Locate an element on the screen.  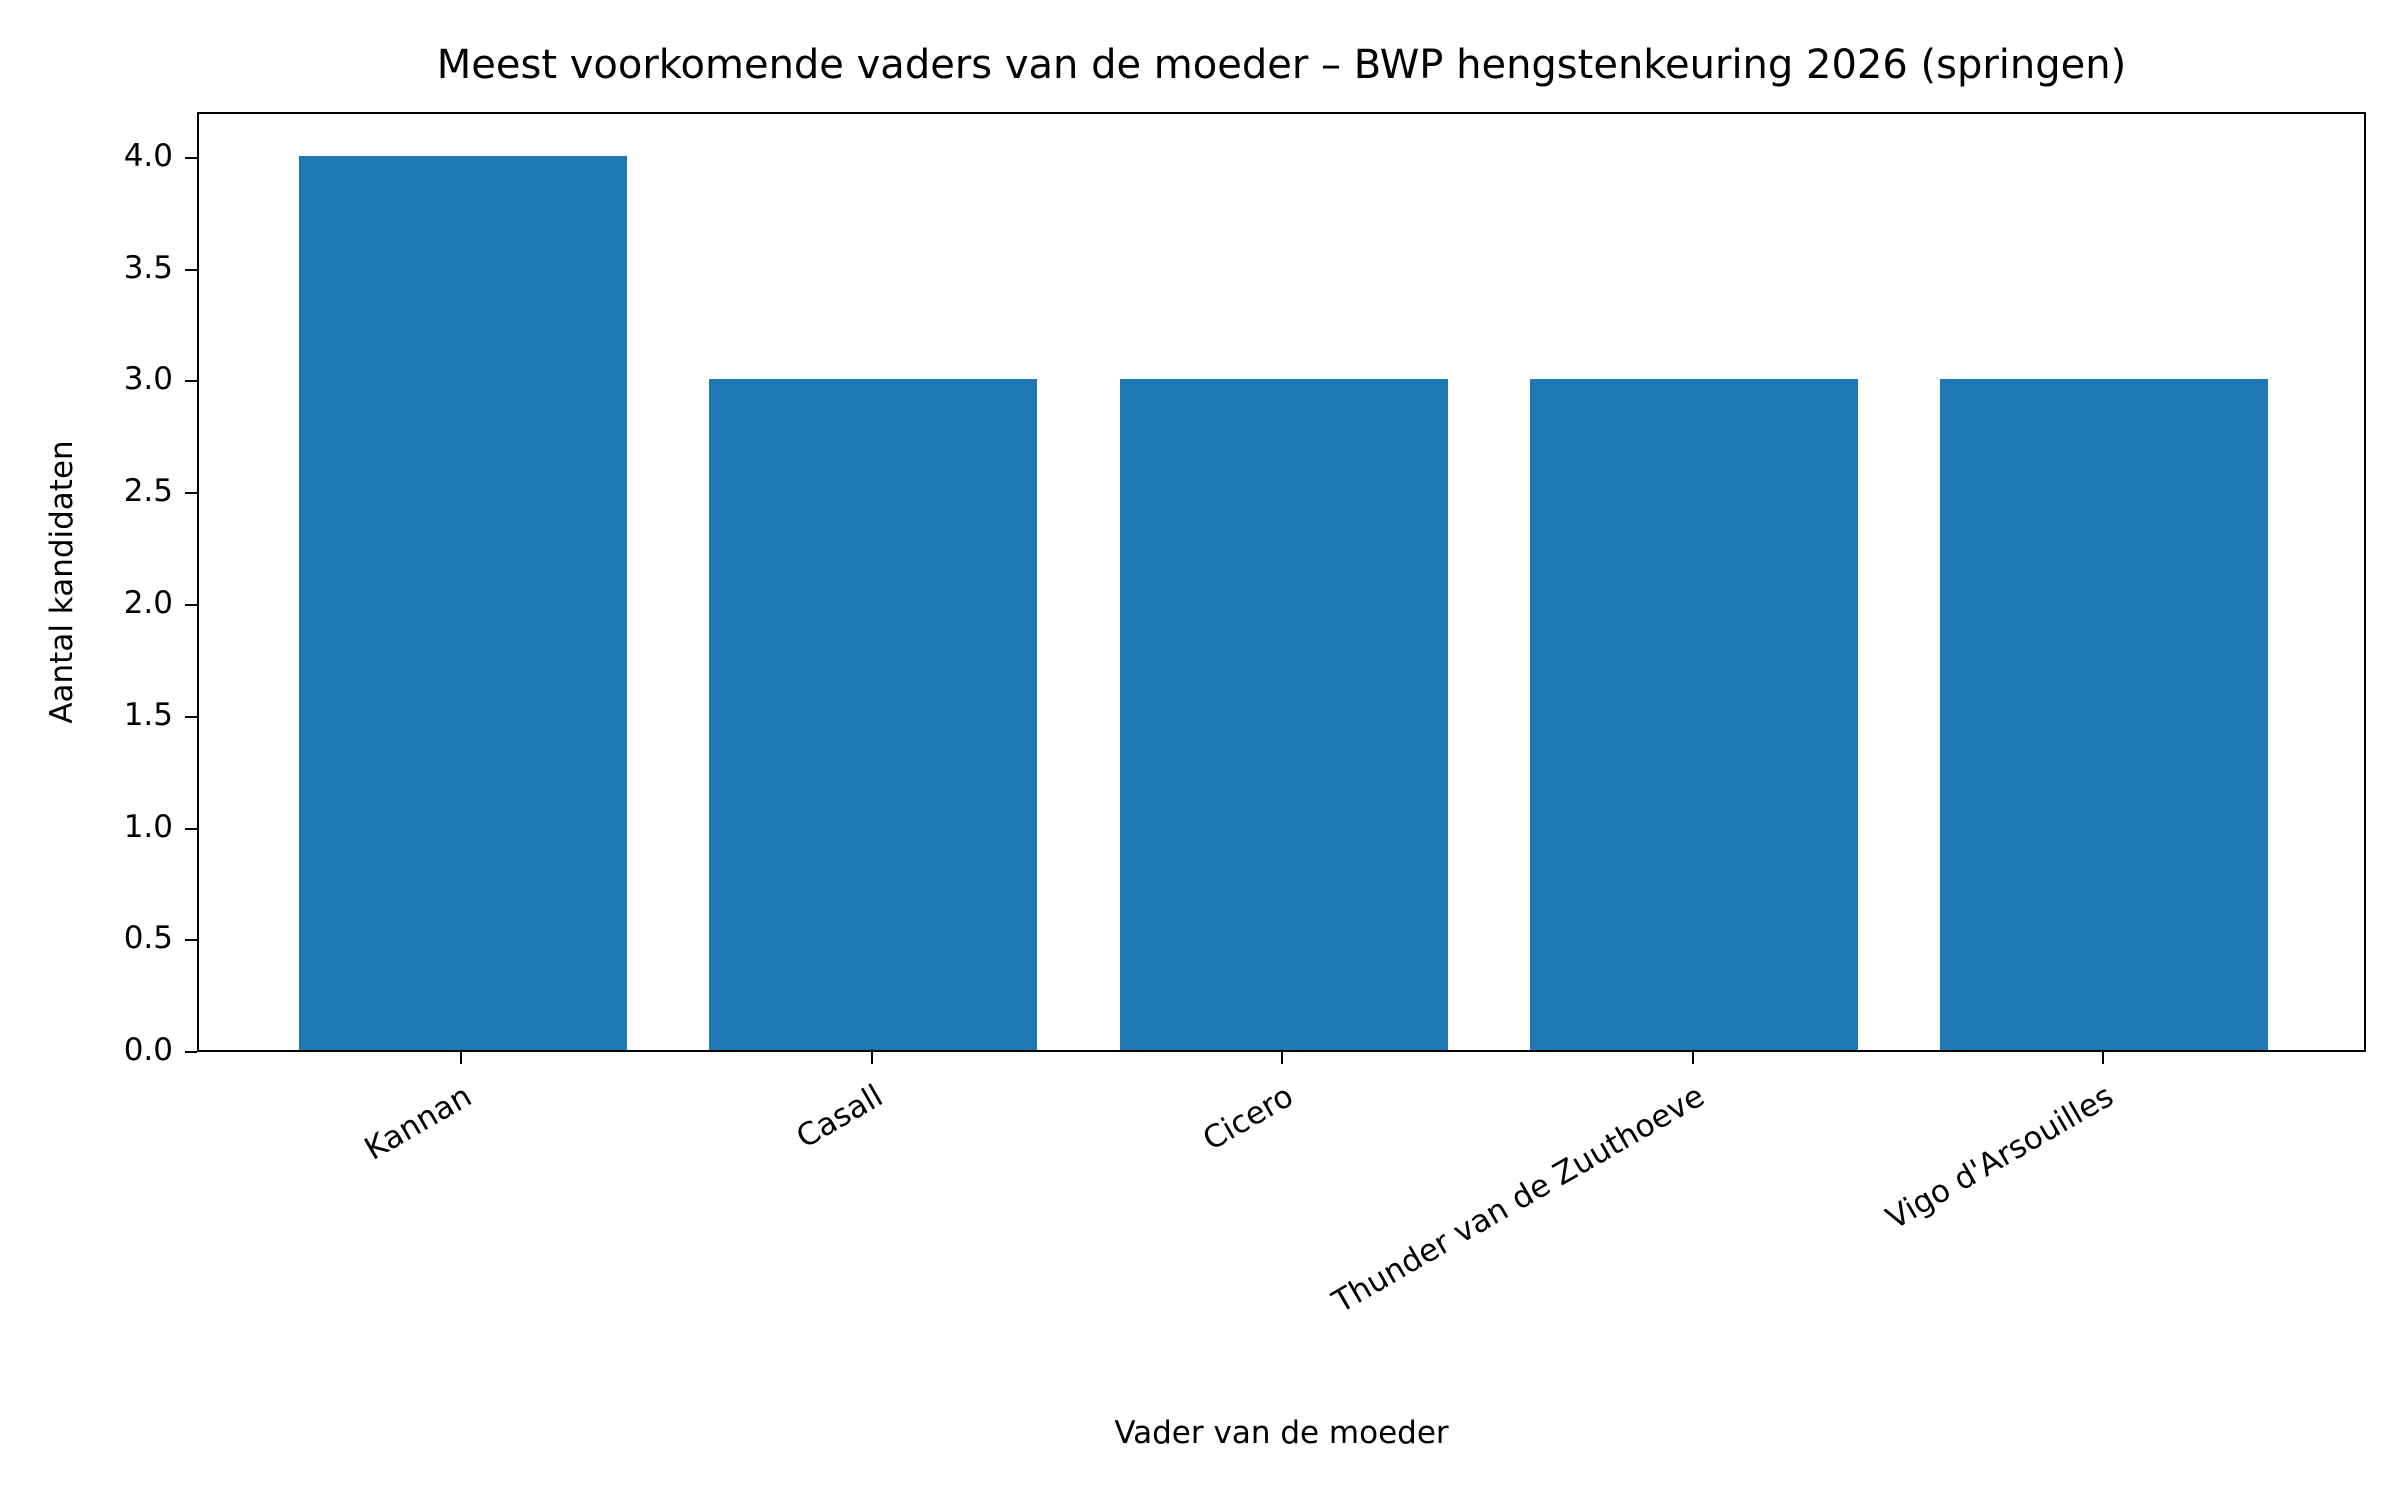
x-tick-label: Casall is located at coordinates (839, 1117).